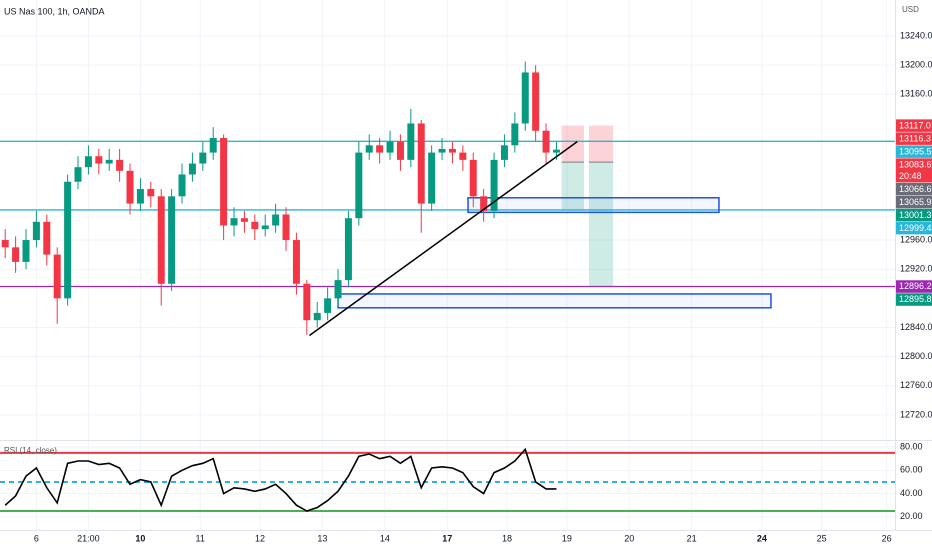  Describe the element at coordinates (910, 176) in the screenshot. I see `countdown-label: 20:48` at that location.